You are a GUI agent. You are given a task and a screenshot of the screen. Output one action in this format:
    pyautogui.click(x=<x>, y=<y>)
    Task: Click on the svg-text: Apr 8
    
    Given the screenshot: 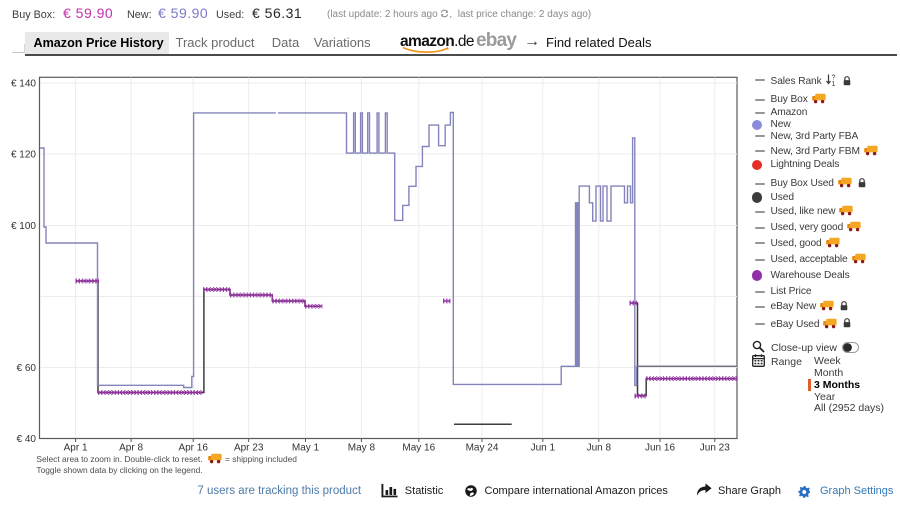 What is the action you would take?
    pyautogui.click(x=131, y=448)
    